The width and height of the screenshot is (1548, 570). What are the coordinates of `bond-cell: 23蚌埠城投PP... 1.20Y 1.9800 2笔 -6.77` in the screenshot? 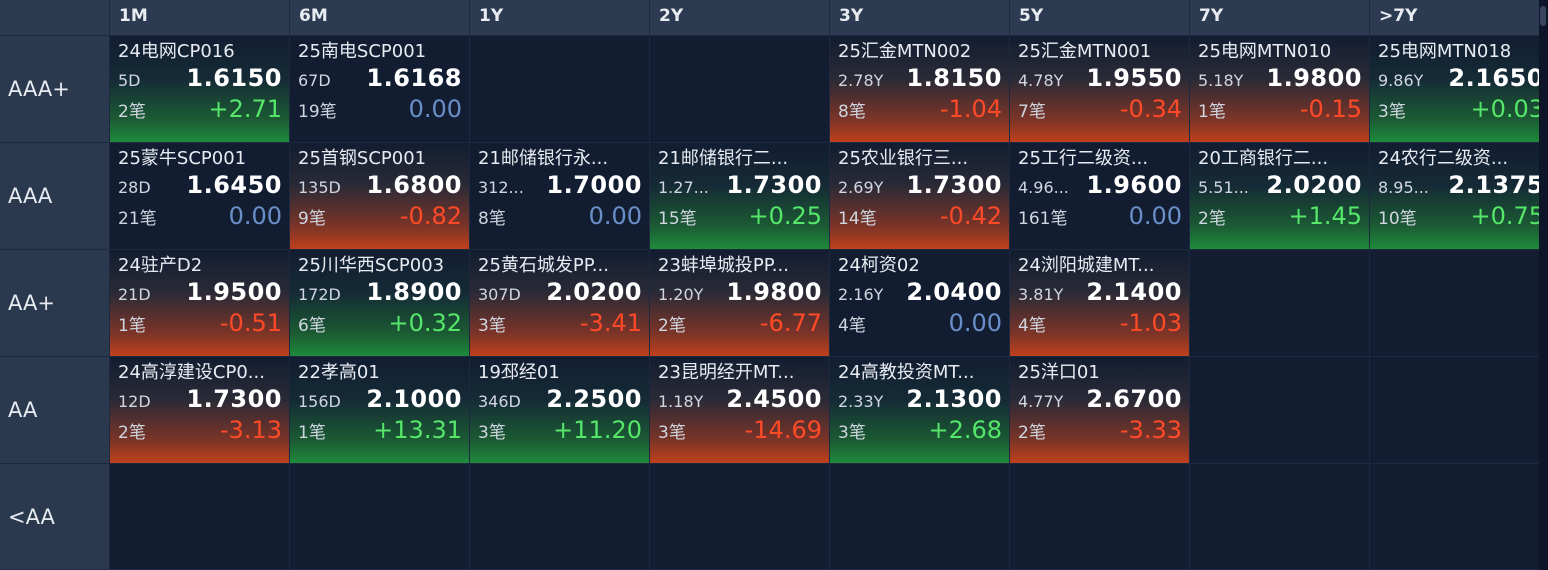 It's located at (739, 303).